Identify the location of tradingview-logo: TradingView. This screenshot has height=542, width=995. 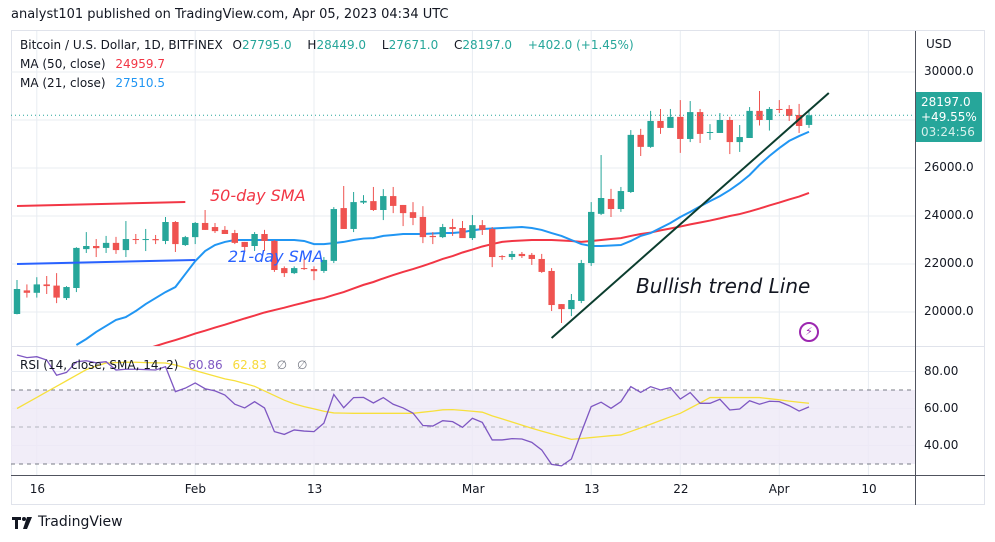
(67, 522).